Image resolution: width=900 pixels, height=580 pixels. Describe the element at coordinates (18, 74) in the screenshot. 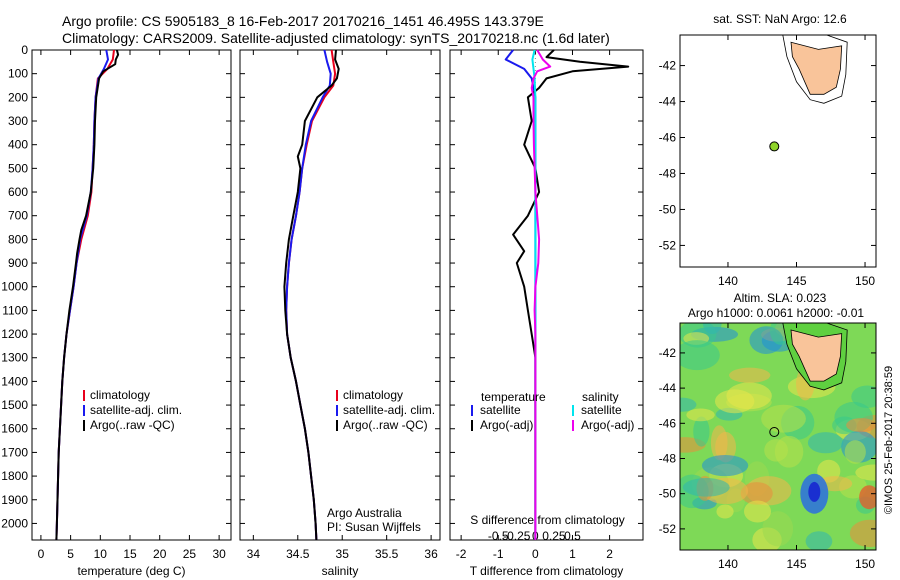

I see `depth-tick-label: 100` at that location.